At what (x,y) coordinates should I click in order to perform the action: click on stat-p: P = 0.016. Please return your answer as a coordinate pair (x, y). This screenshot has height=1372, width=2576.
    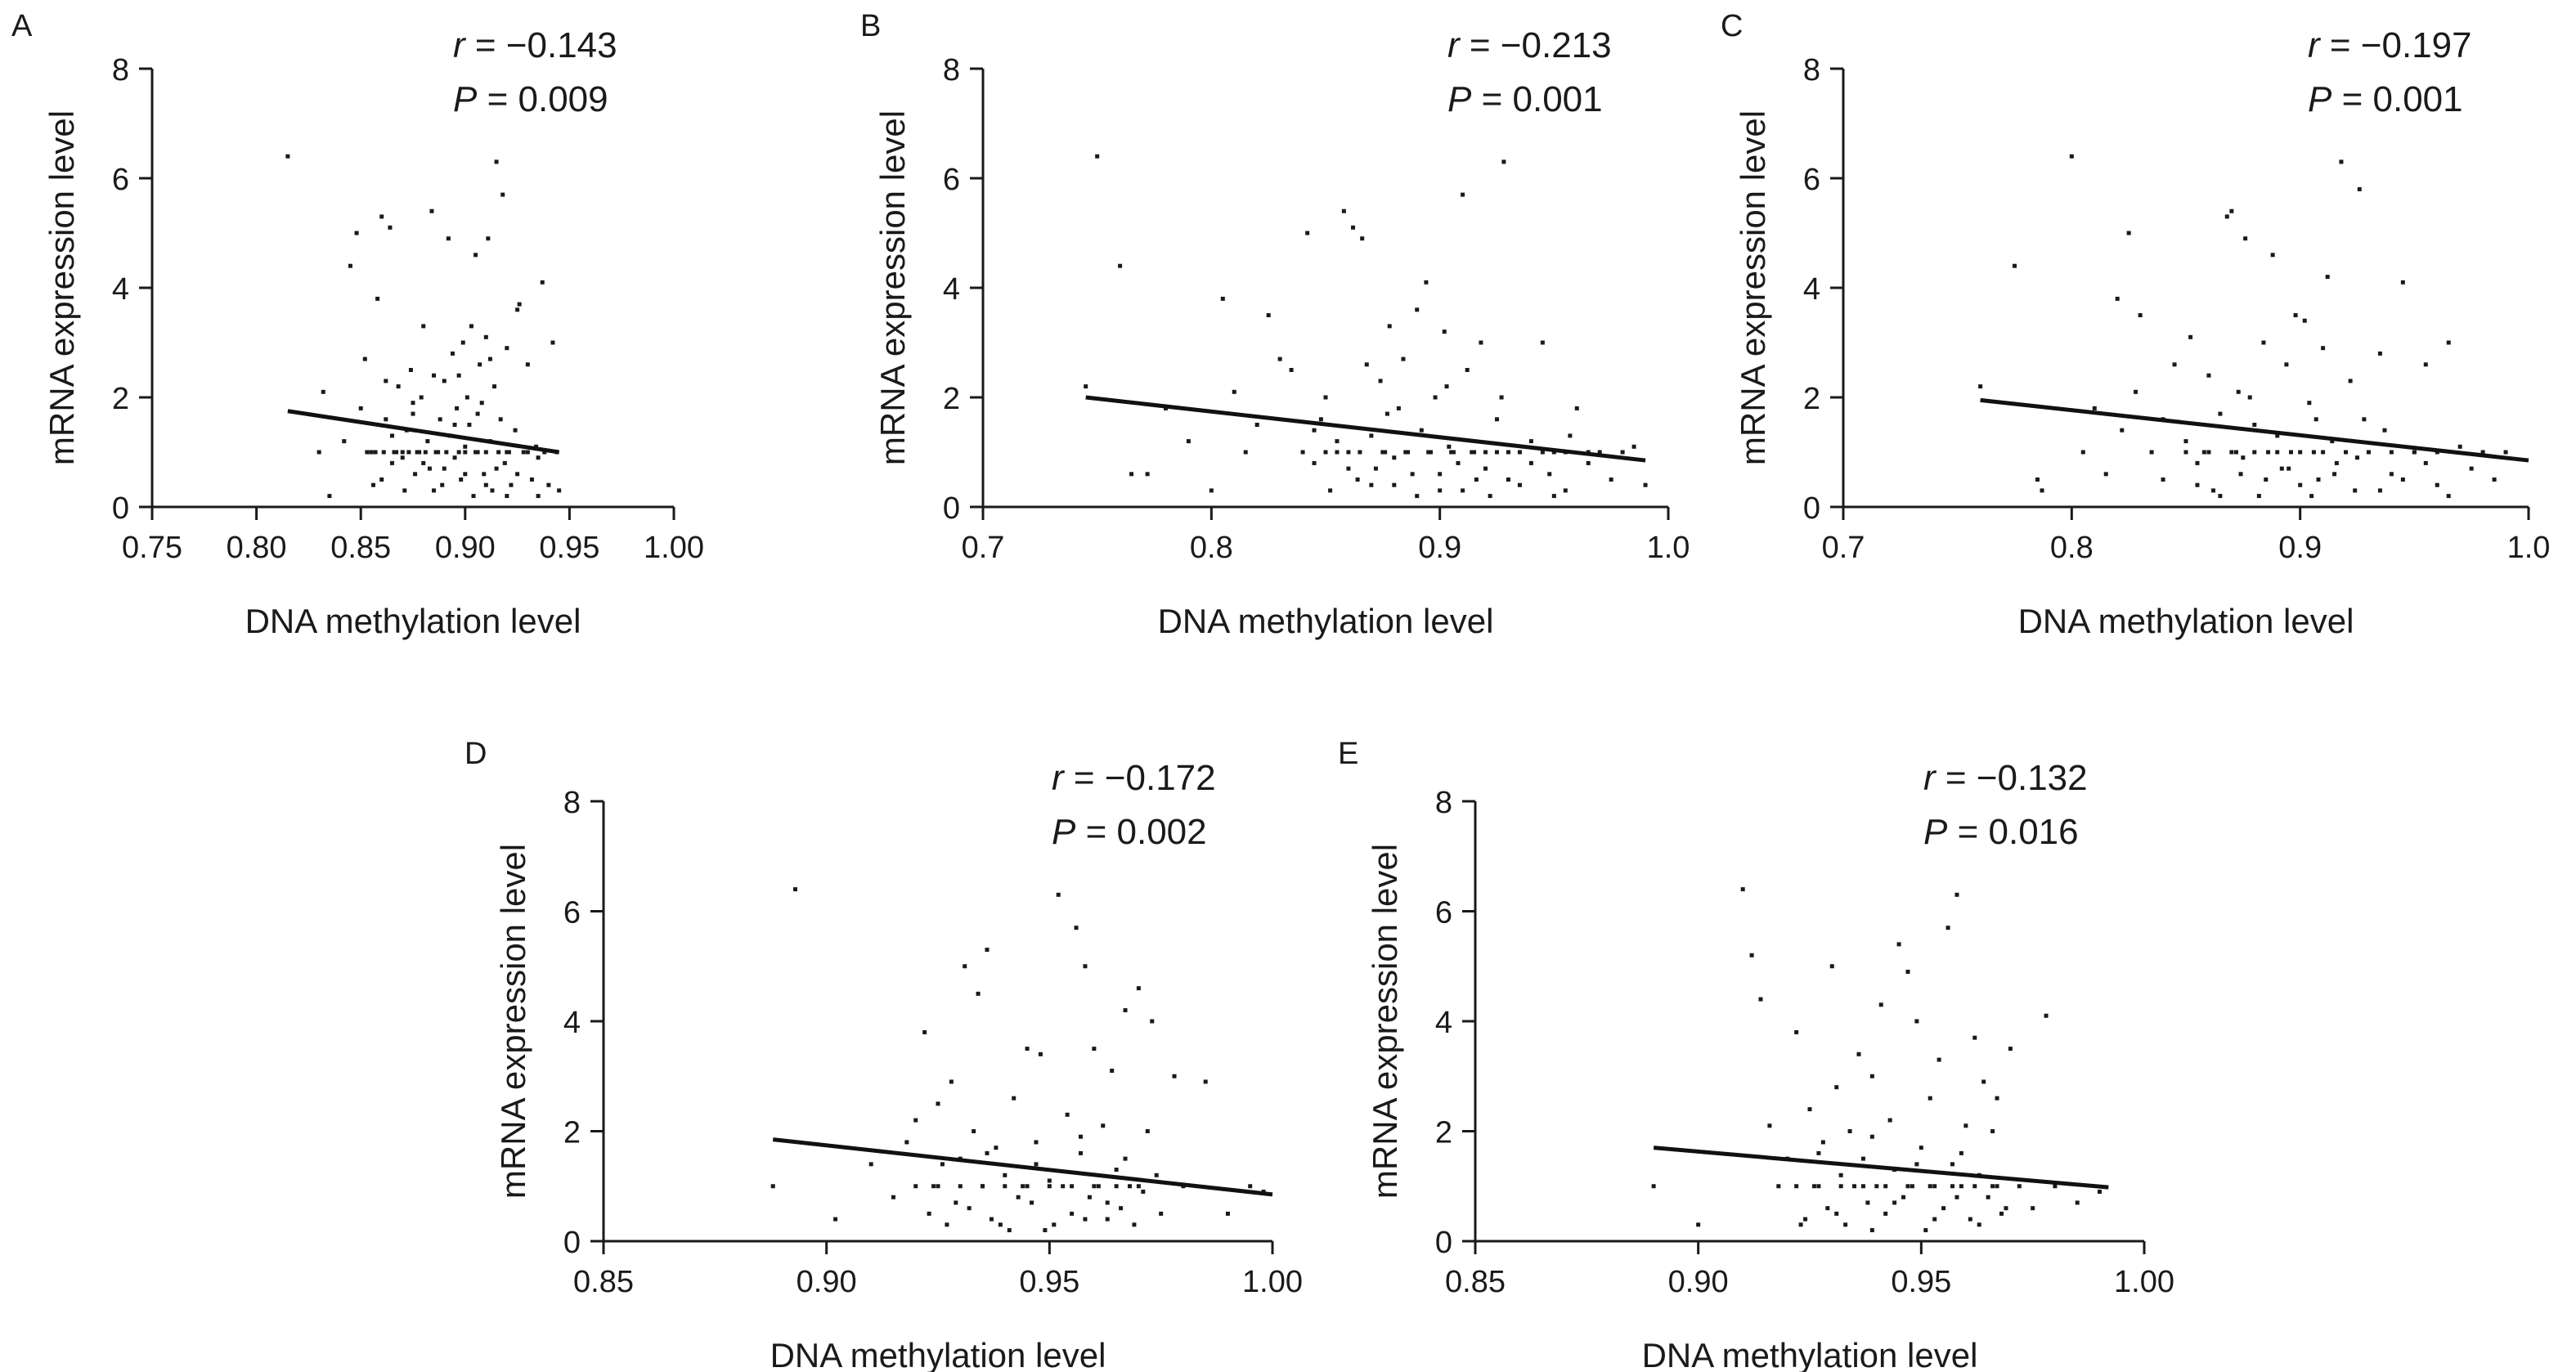
    Looking at the image, I should click on (2001, 832).